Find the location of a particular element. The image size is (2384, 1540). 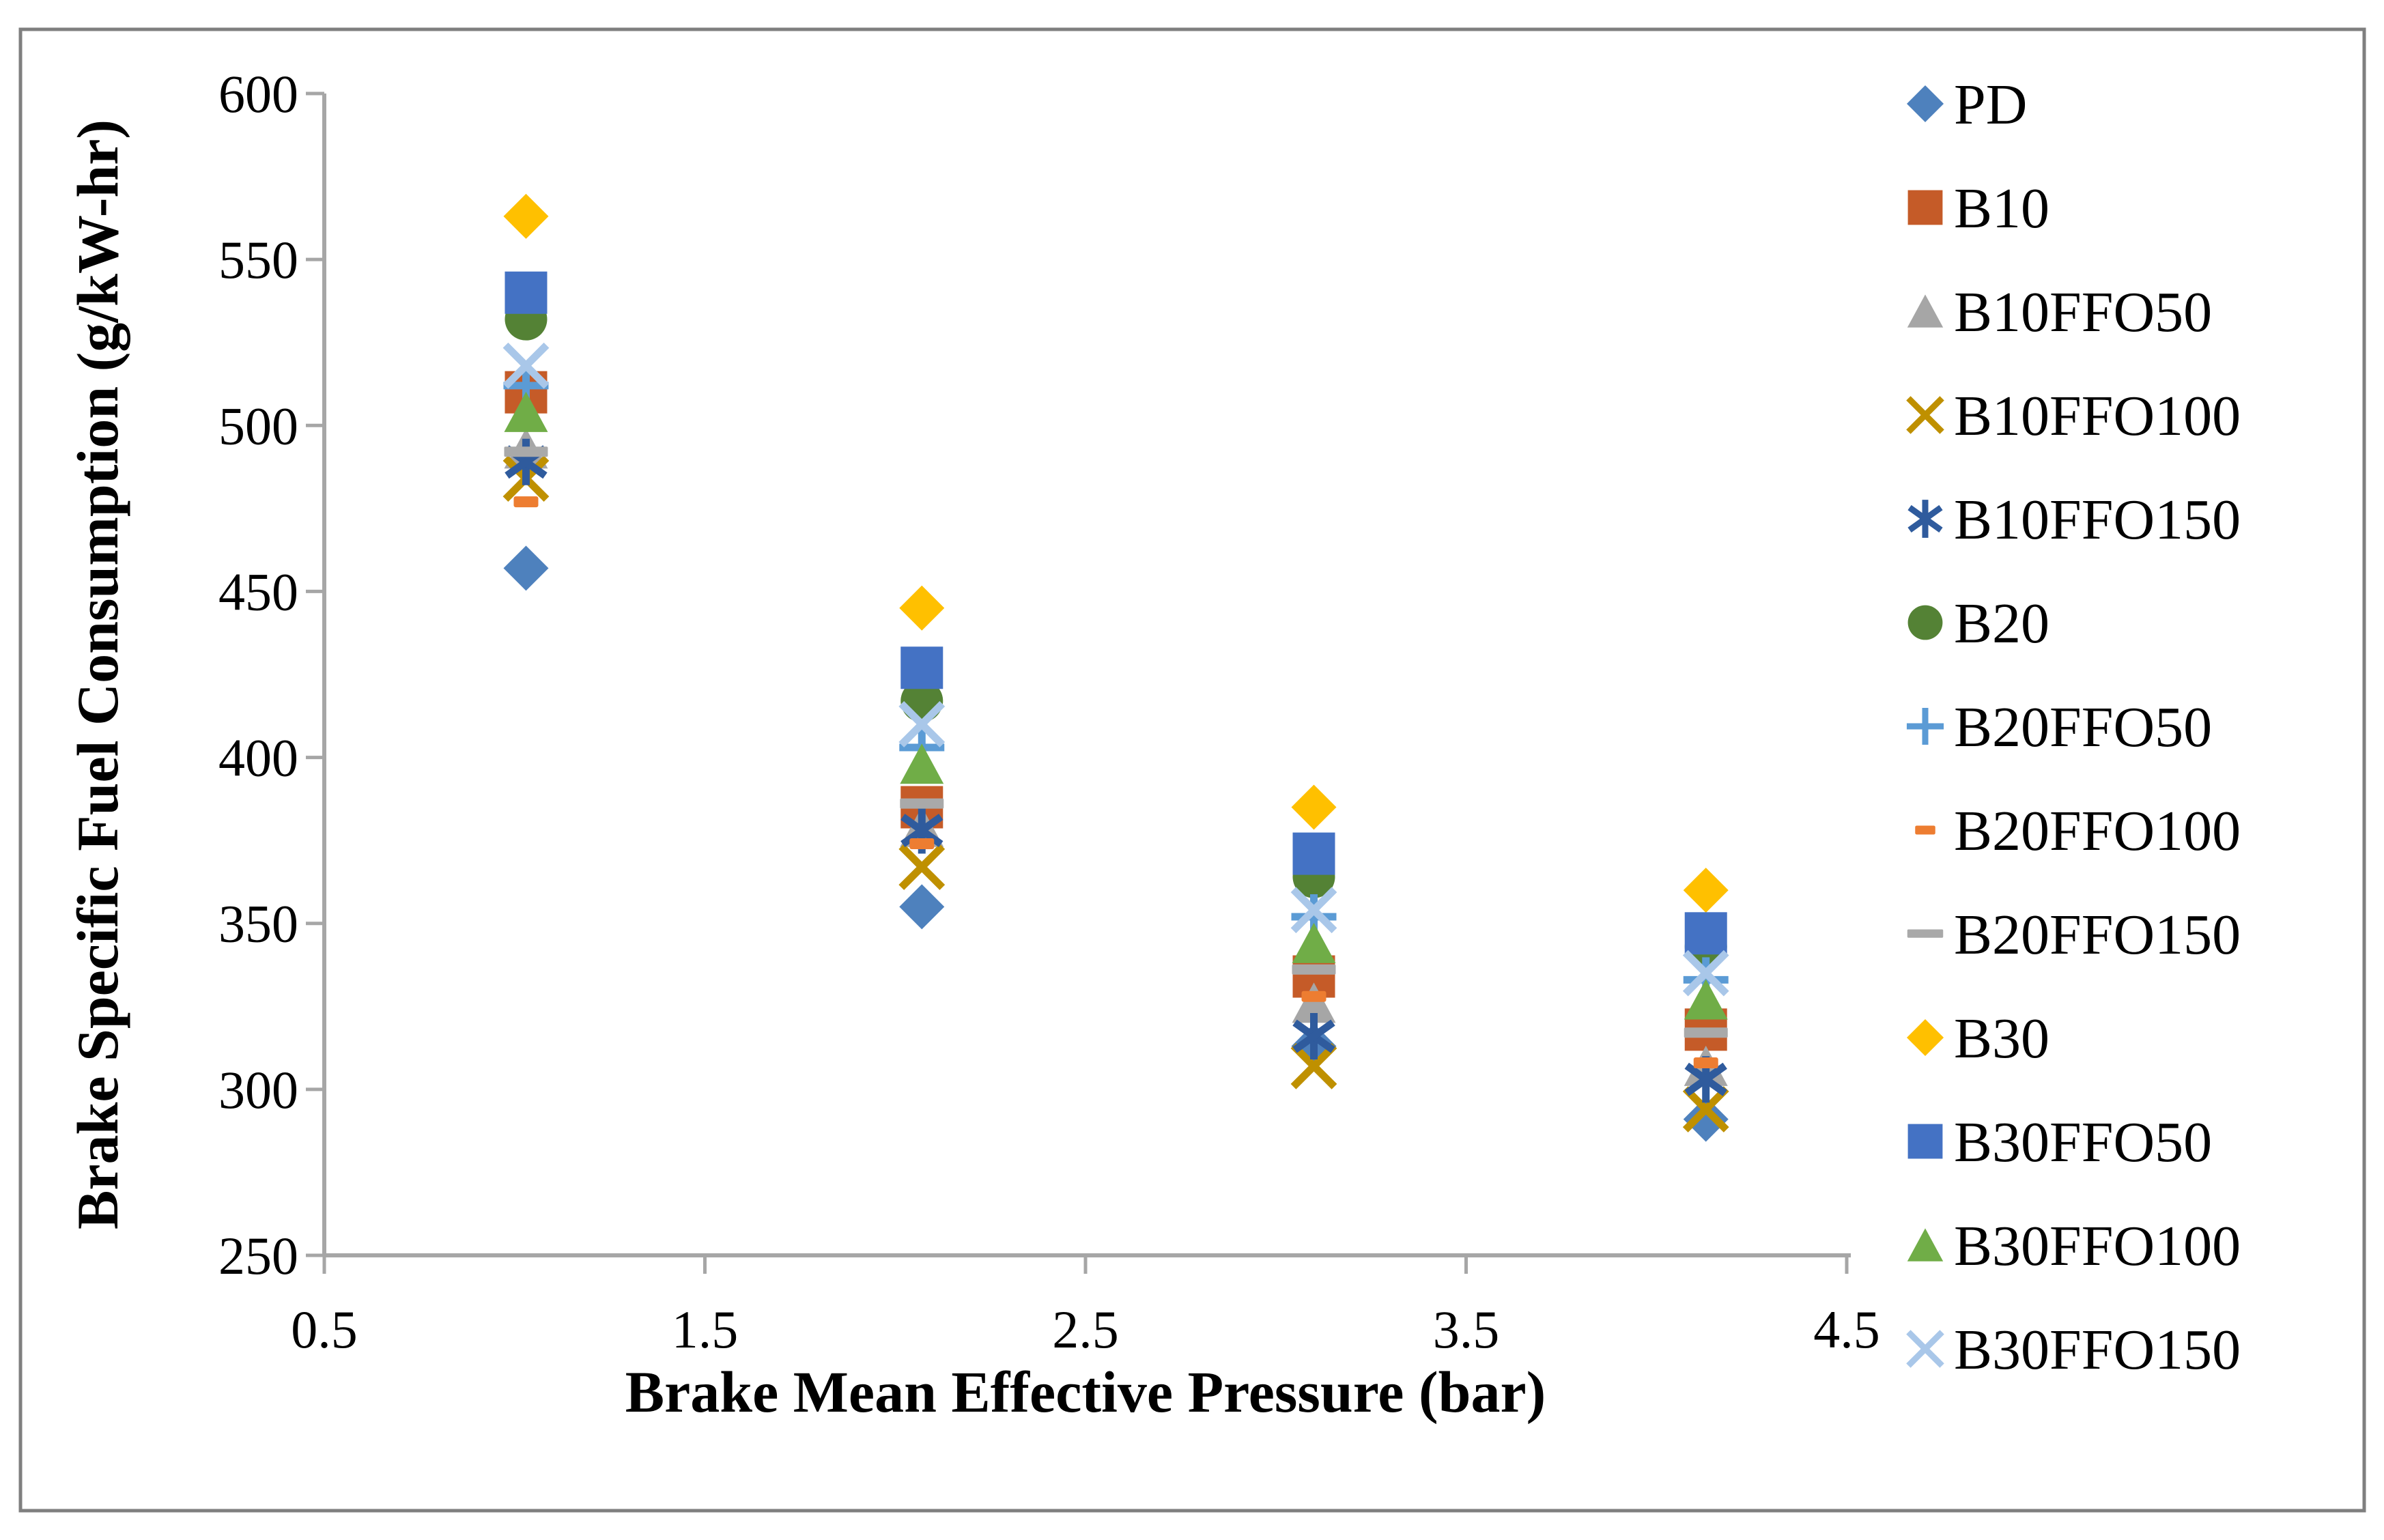

legend-item-B20FFO100: B20FFO100 is located at coordinates (2078, 831).